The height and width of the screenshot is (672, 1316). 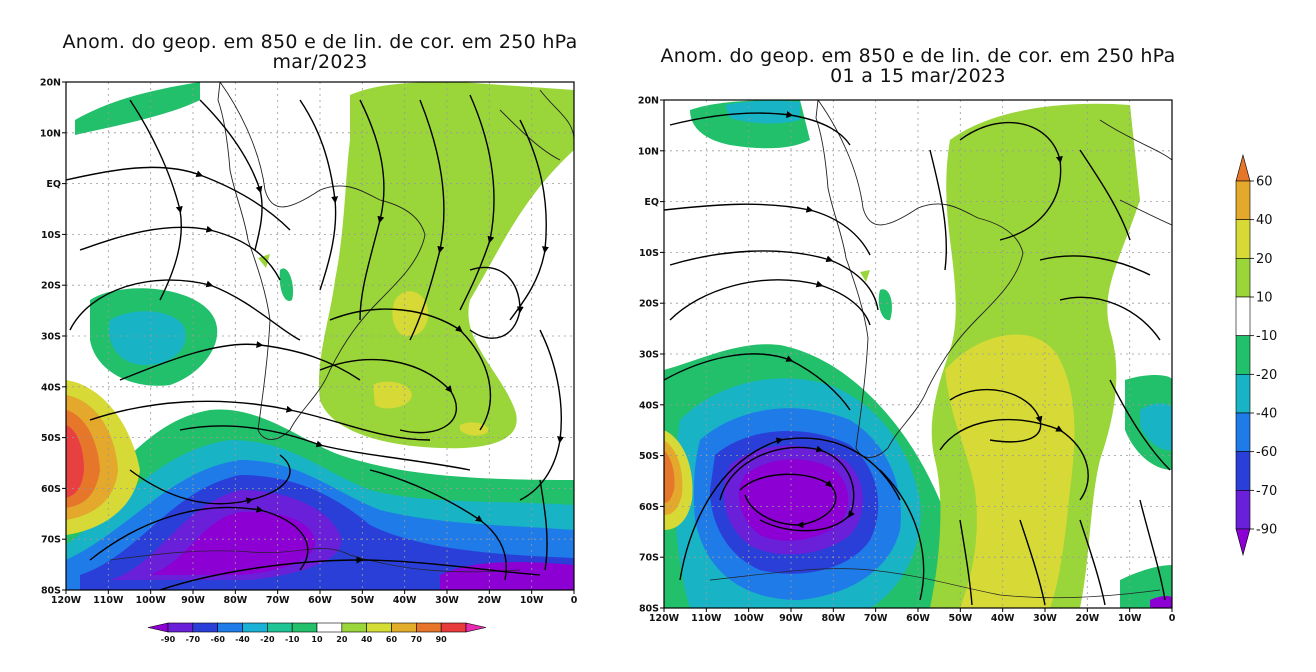 I want to click on map1-lon-labels: 120W 110W 100W 90W 80W 70W 60W 50W 40W 30W 20W 10W 0, so click(x=314, y=598).